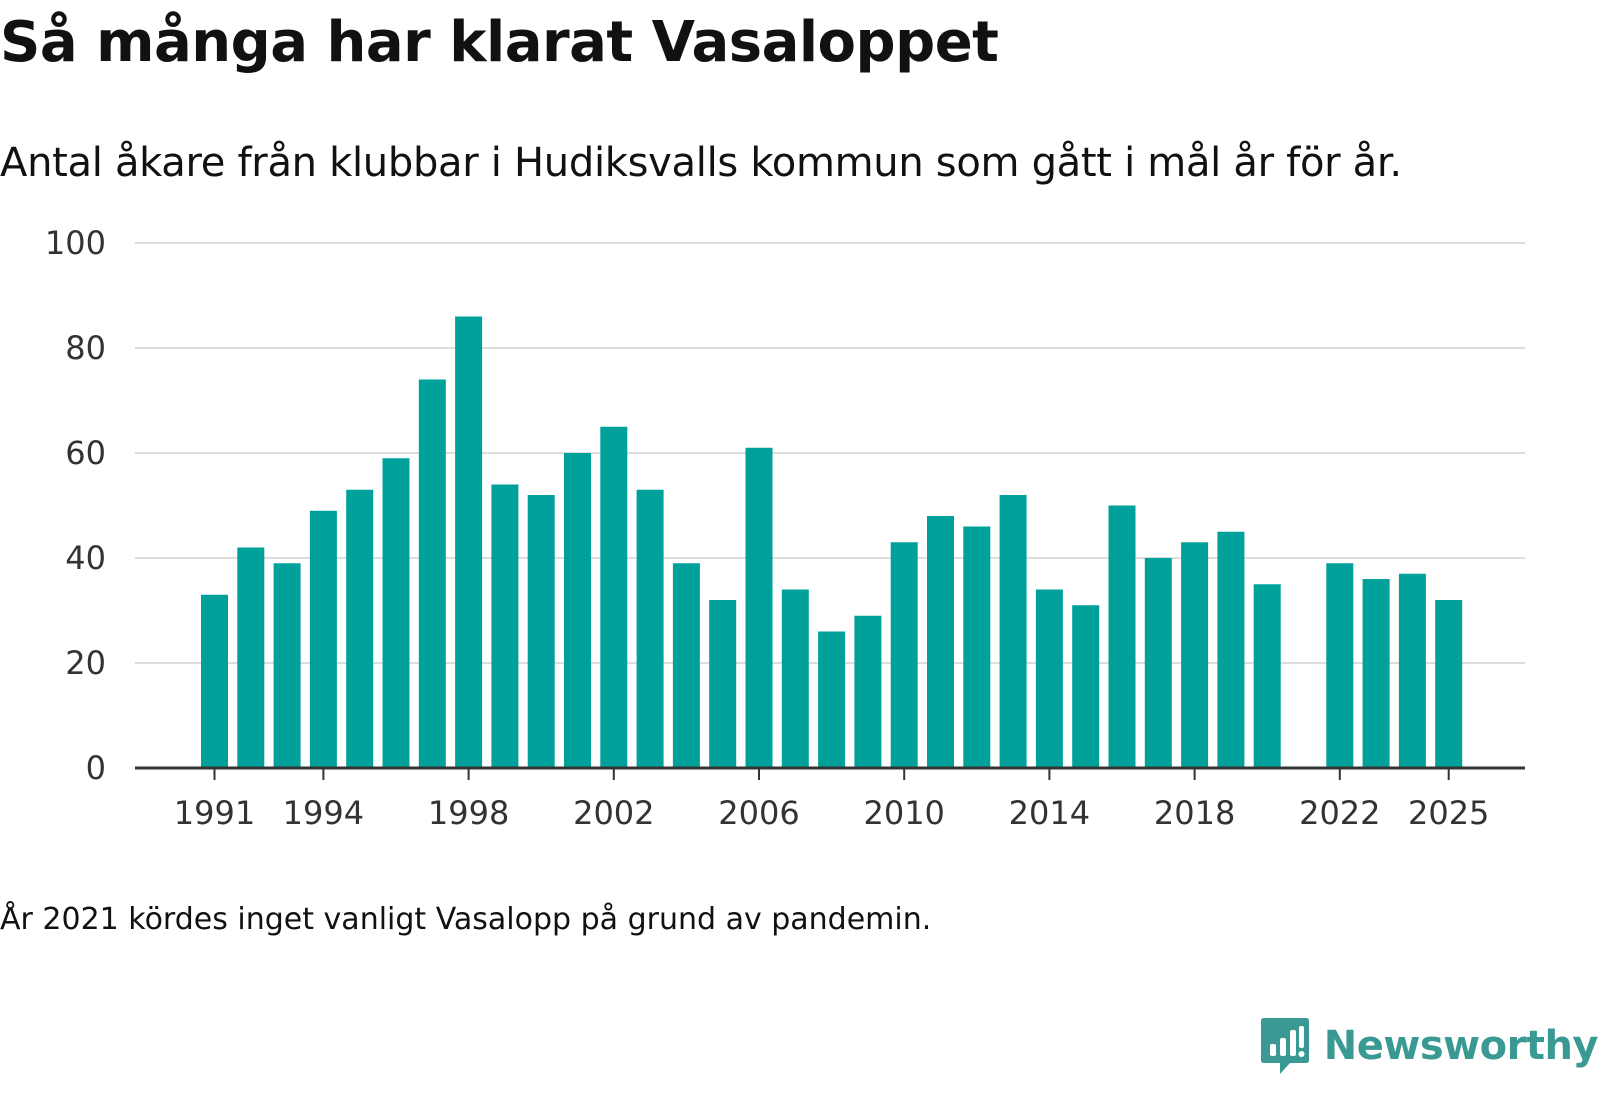 The height and width of the screenshot is (1100, 1600). I want to click on bar-1997, so click(432, 573).